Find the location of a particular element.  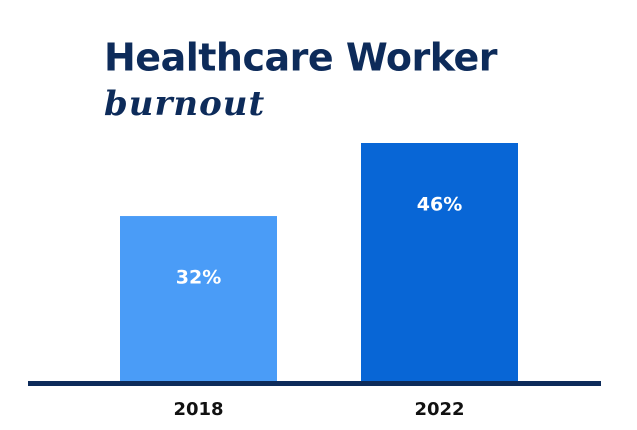

axis-line is located at coordinates (314, 383).